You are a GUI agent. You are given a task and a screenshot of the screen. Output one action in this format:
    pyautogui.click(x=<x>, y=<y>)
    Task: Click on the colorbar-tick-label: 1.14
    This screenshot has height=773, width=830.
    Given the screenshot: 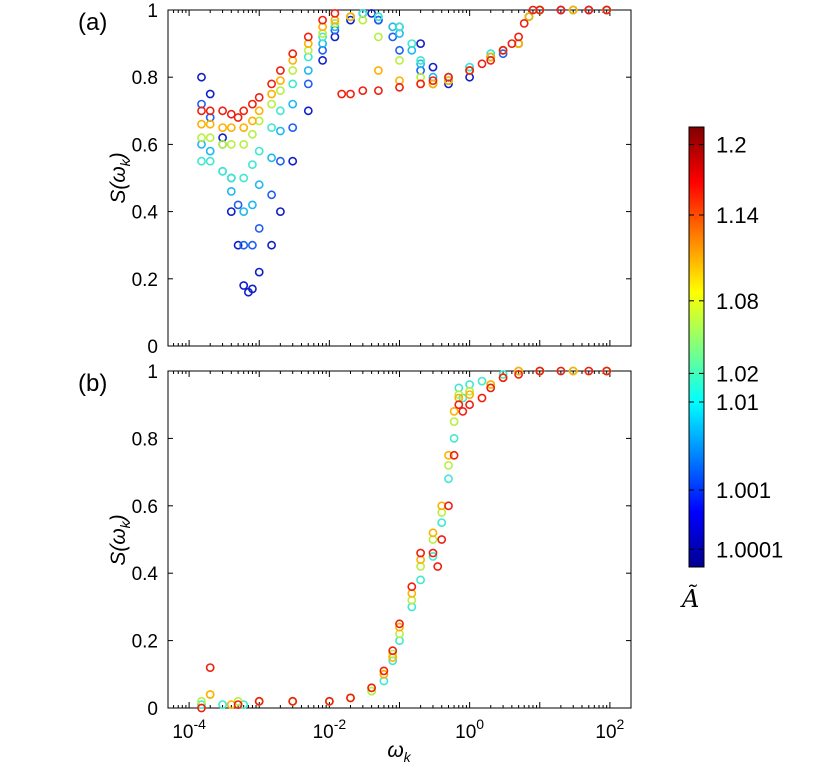 What is the action you would take?
    pyautogui.click(x=737, y=215)
    